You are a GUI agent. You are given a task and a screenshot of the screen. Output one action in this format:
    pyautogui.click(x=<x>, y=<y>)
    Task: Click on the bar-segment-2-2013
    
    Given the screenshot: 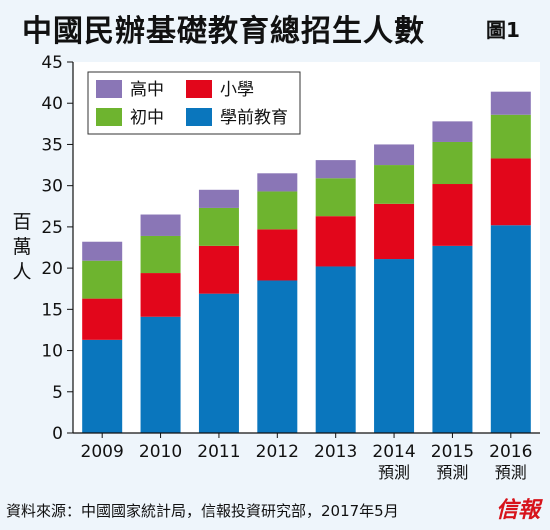 What is the action you would take?
    pyautogui.click(x=335, y=241)
    